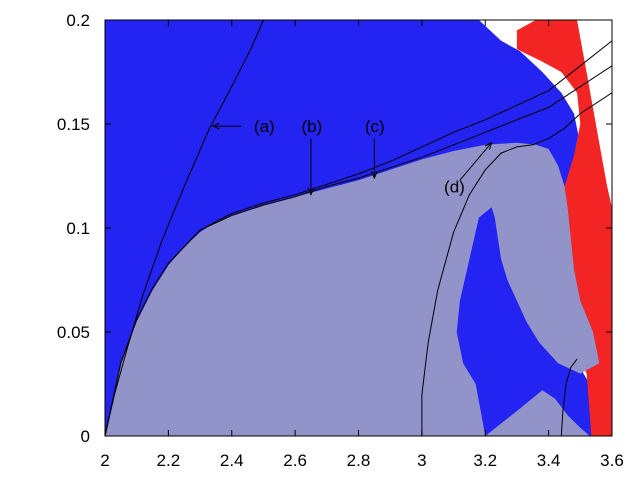  Describe the element at coordinates (78, 228) in the screenshot. I see `y-tick-label: 0.1` at that location.